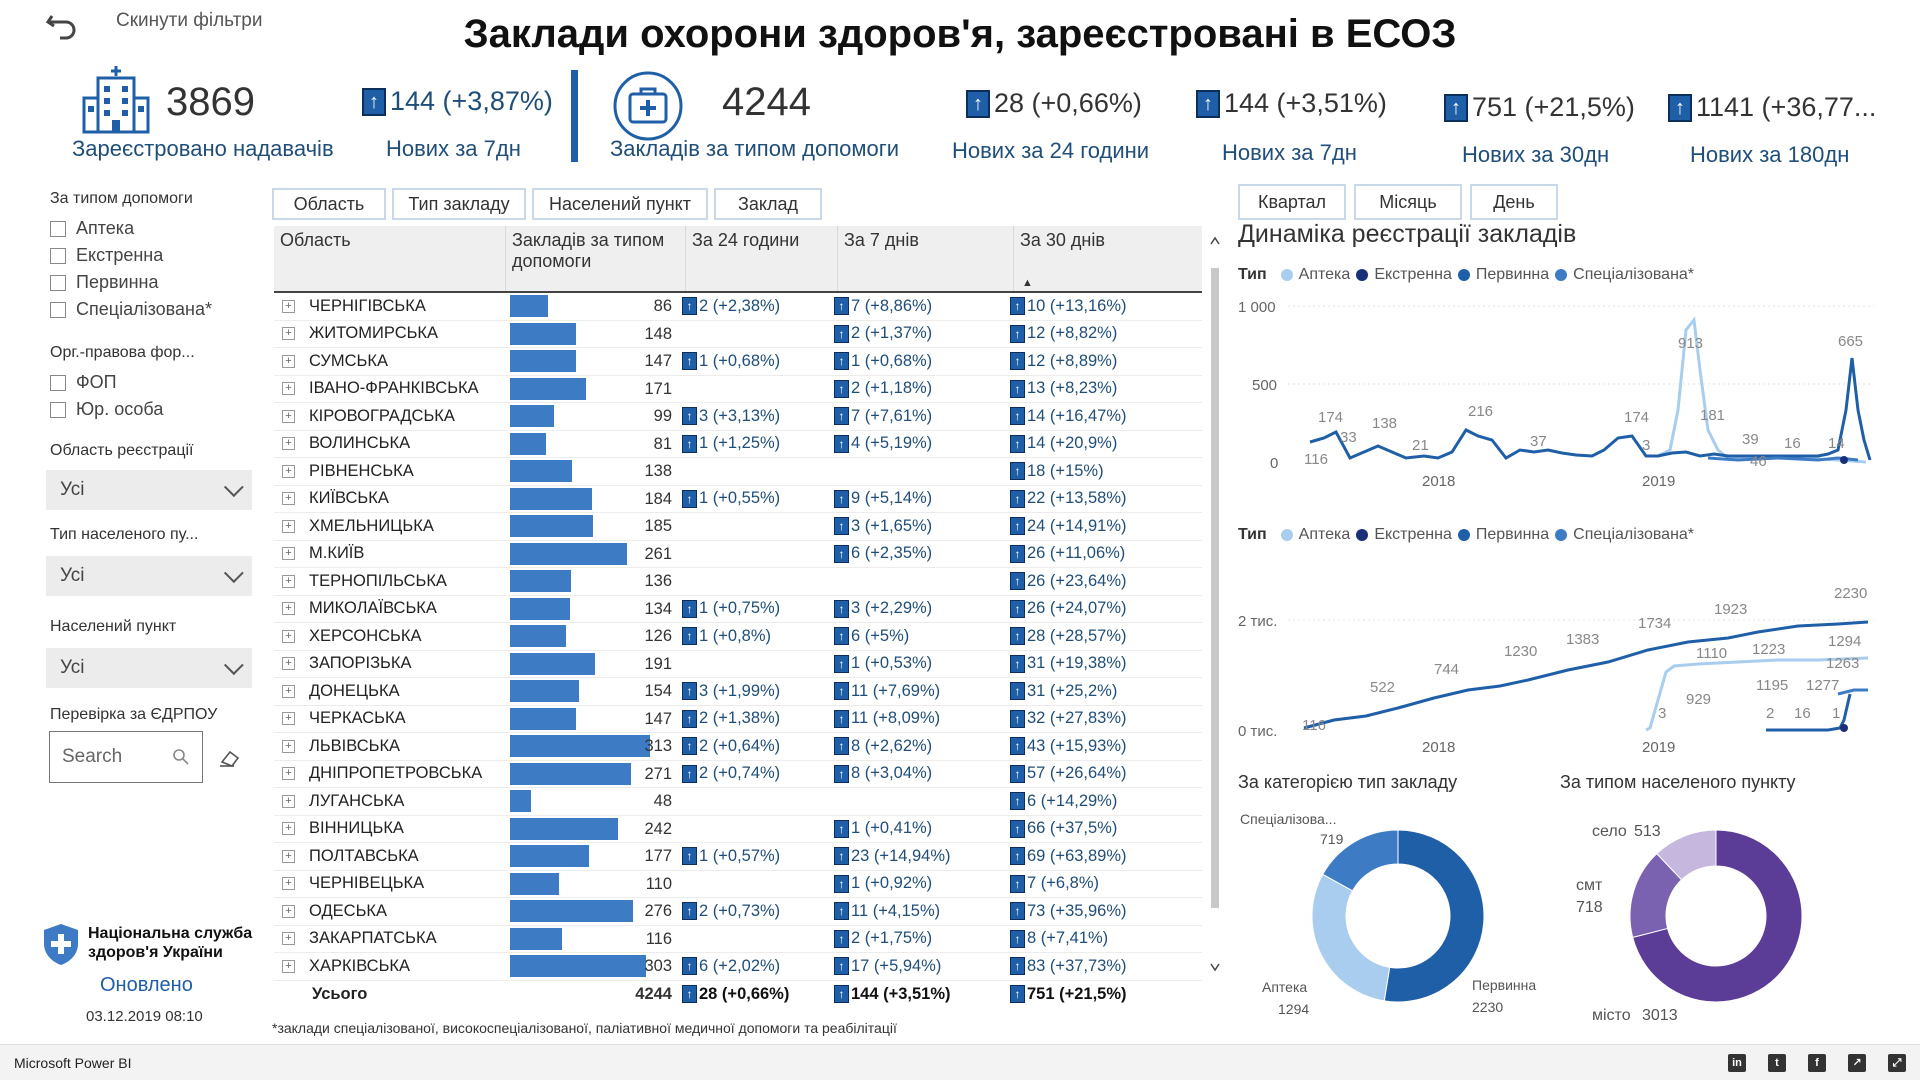  I want to click on tab-month: Місяць, so click(1408, 202).